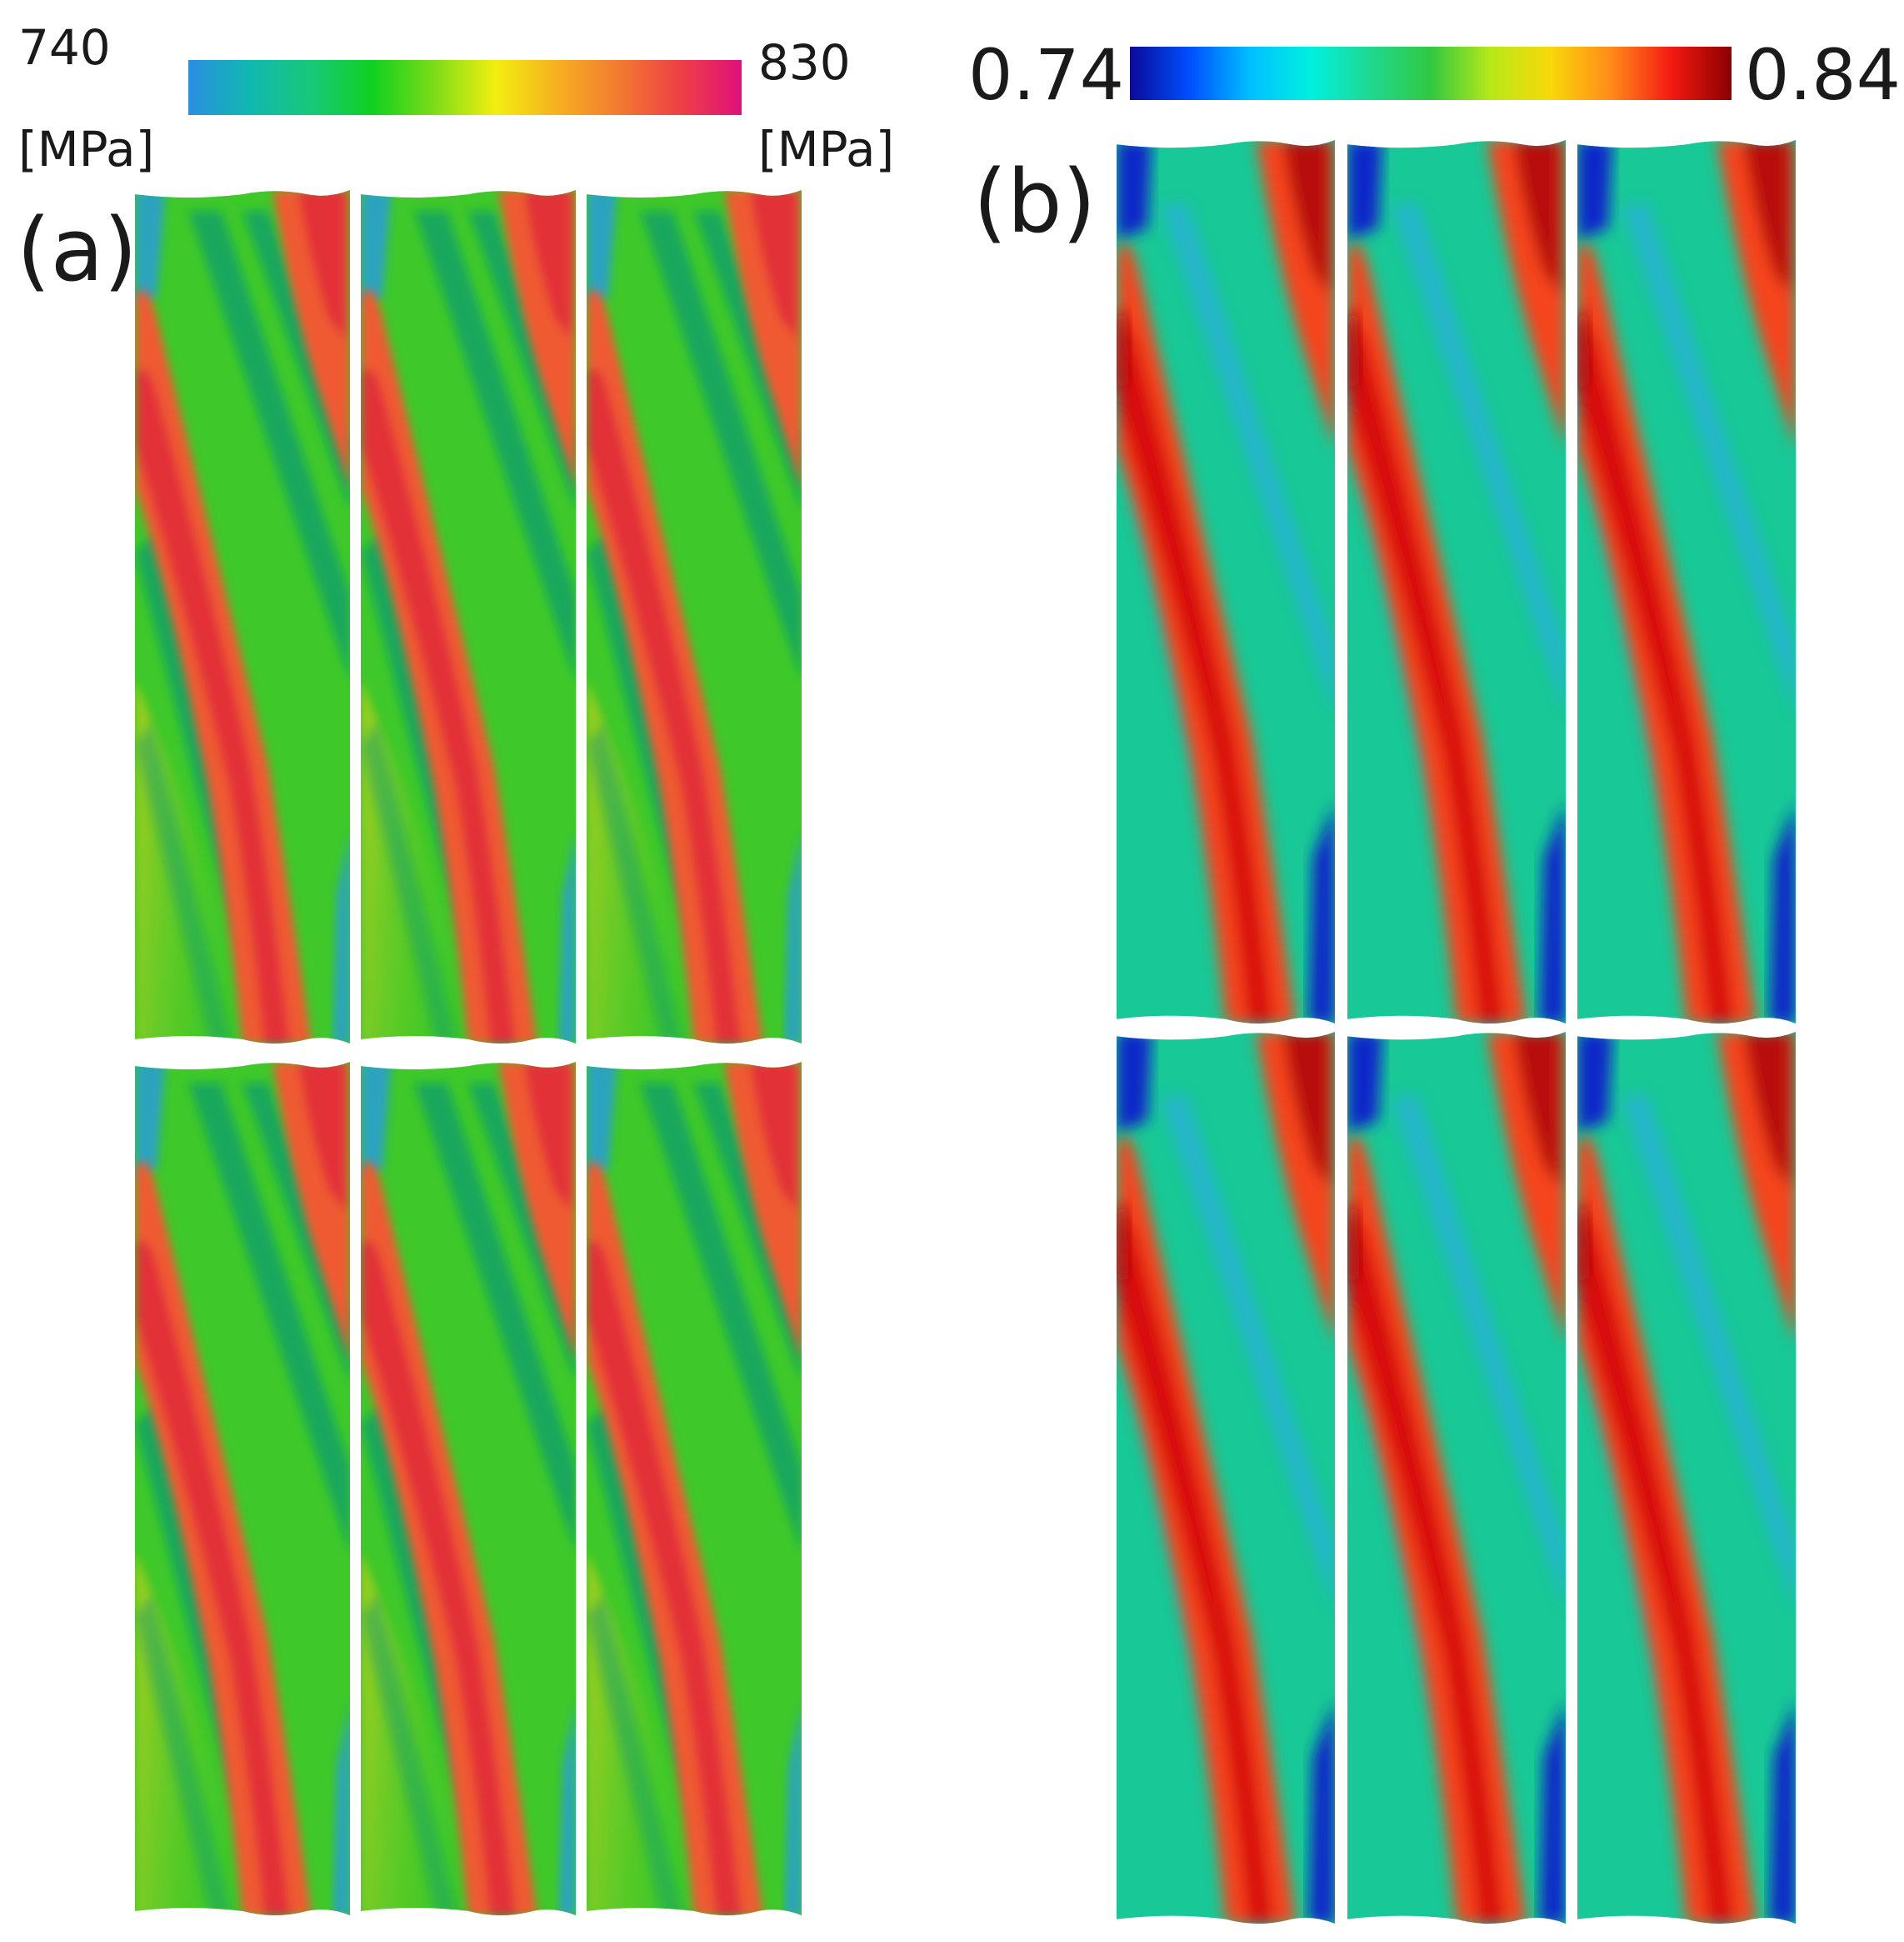 The height and width of the screenshot is (1942, 1904). I want to click on colorbar-a-max-unit: [MPa], so click(826, 149).